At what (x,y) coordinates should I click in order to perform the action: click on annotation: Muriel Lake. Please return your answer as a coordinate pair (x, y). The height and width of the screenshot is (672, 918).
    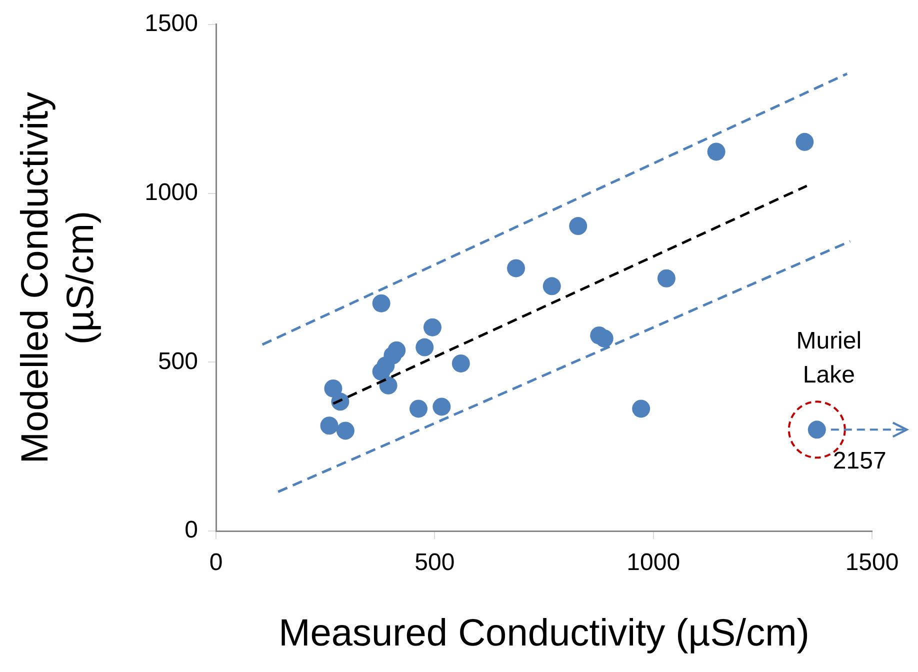
    Looking at the image, I should click on (829, 357).